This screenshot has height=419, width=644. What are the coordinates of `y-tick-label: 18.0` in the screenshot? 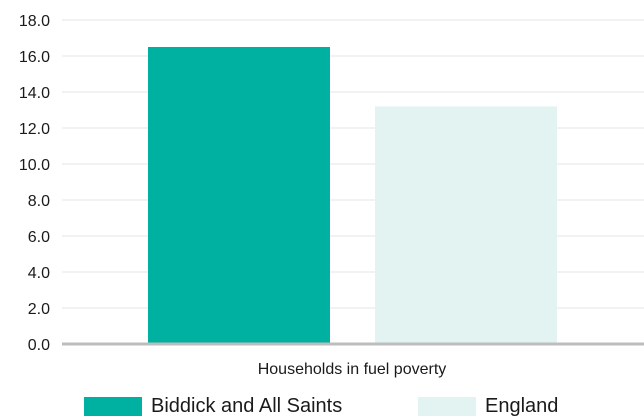 It's located at (34, 21).